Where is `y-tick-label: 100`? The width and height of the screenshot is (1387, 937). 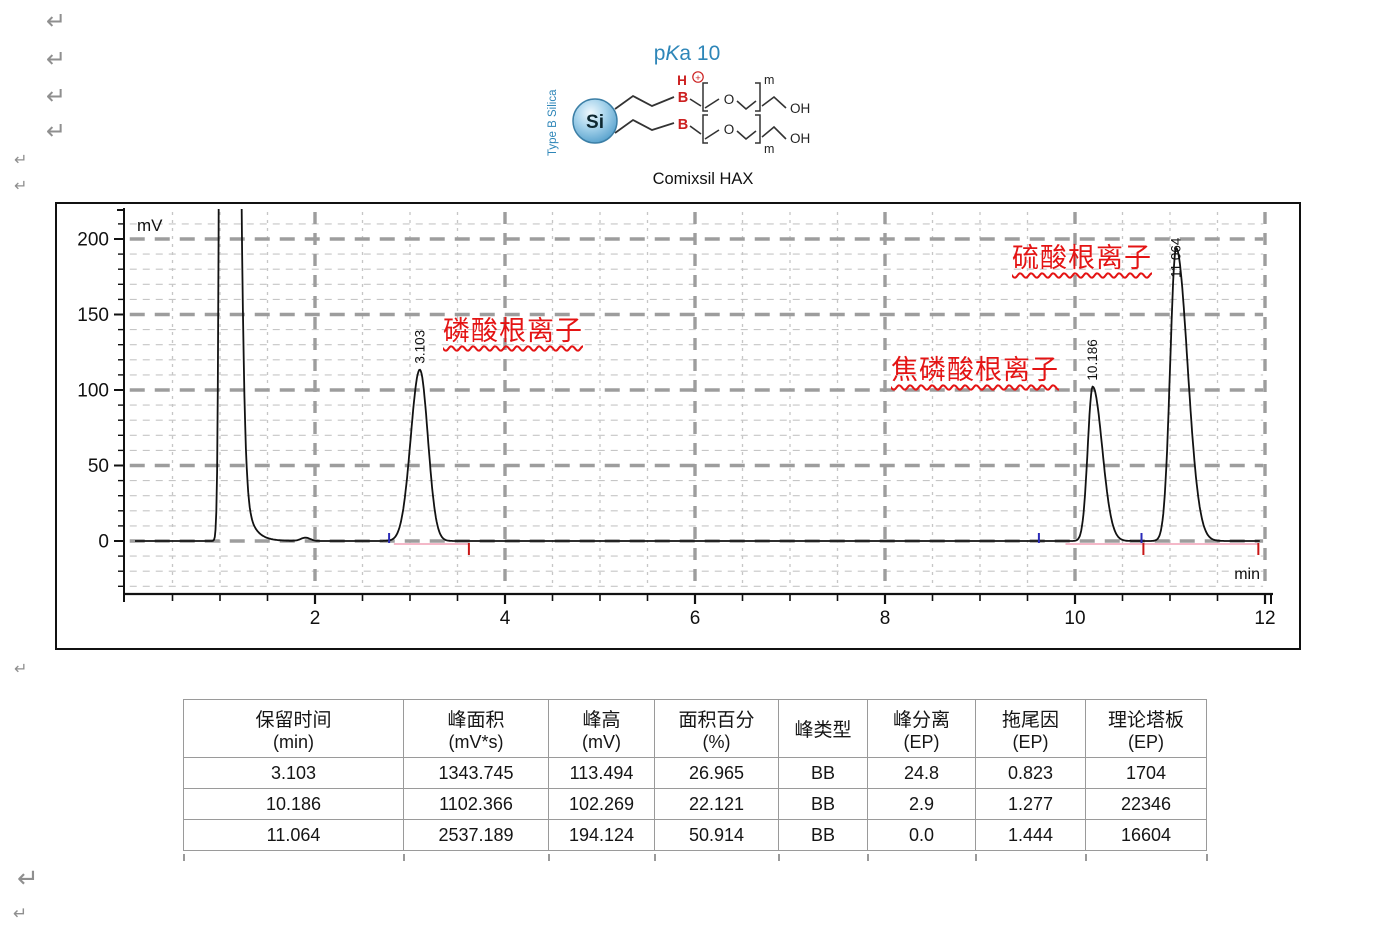 y-tick-label: 100 is located at coordinates (93, 391).